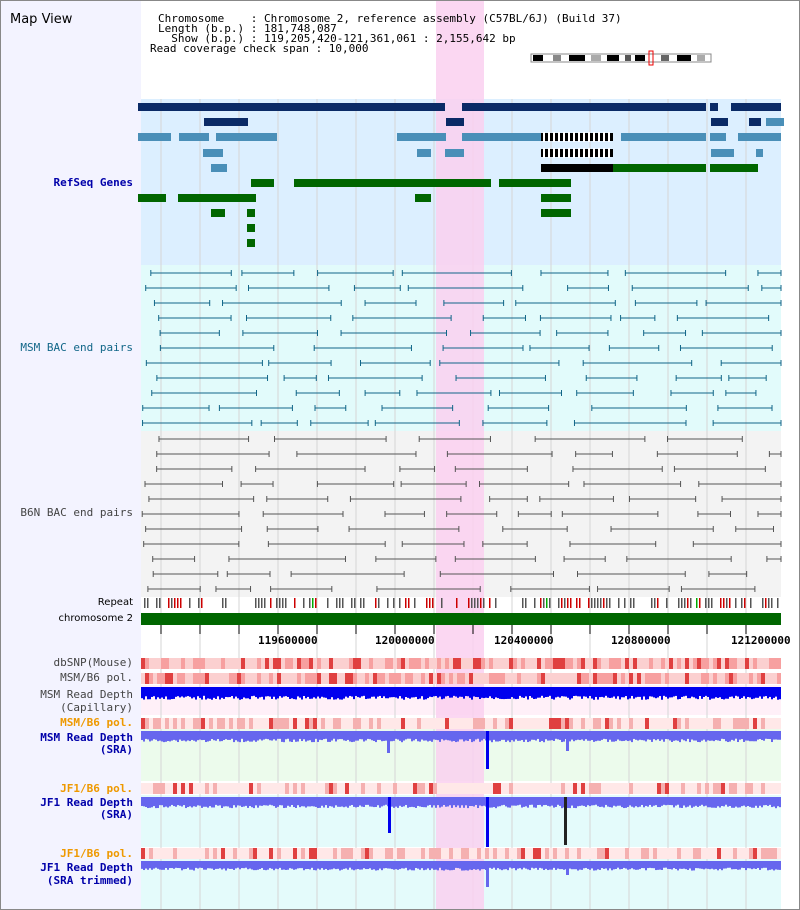 The image size is (800, 910). I want to click on track-label-refseq: RefSeq Genes, so click(93, 182).